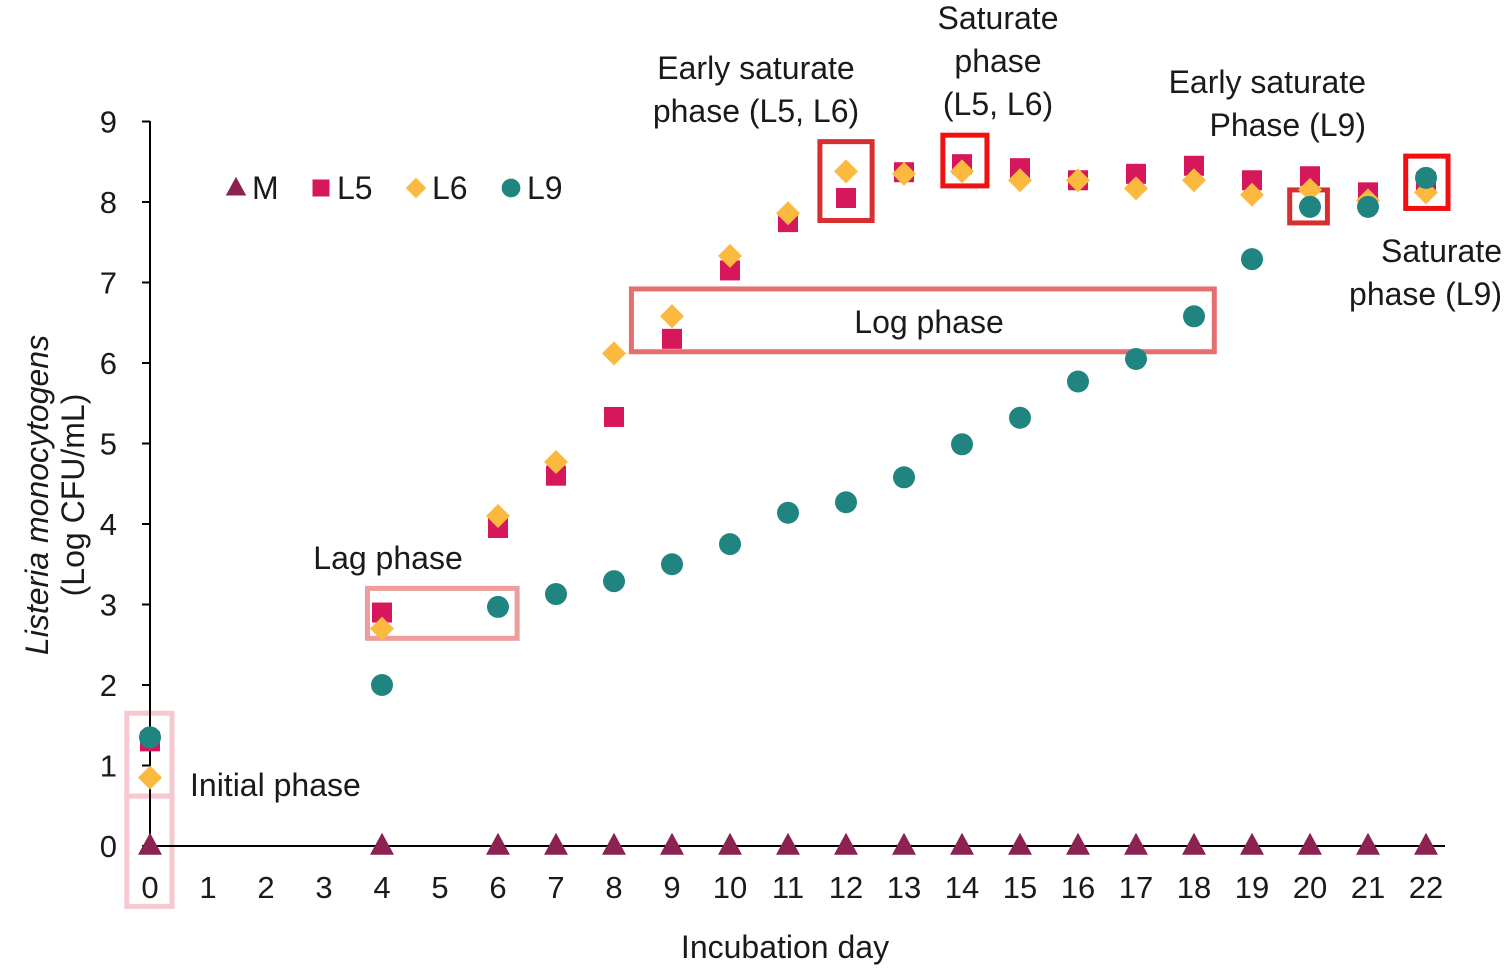 This screenshot has height=969, width=1504. What do you see at coordinates (1252, 887) in the screenshot?
I see `x-tick-label: 19` at bounding box center [1252, 887].